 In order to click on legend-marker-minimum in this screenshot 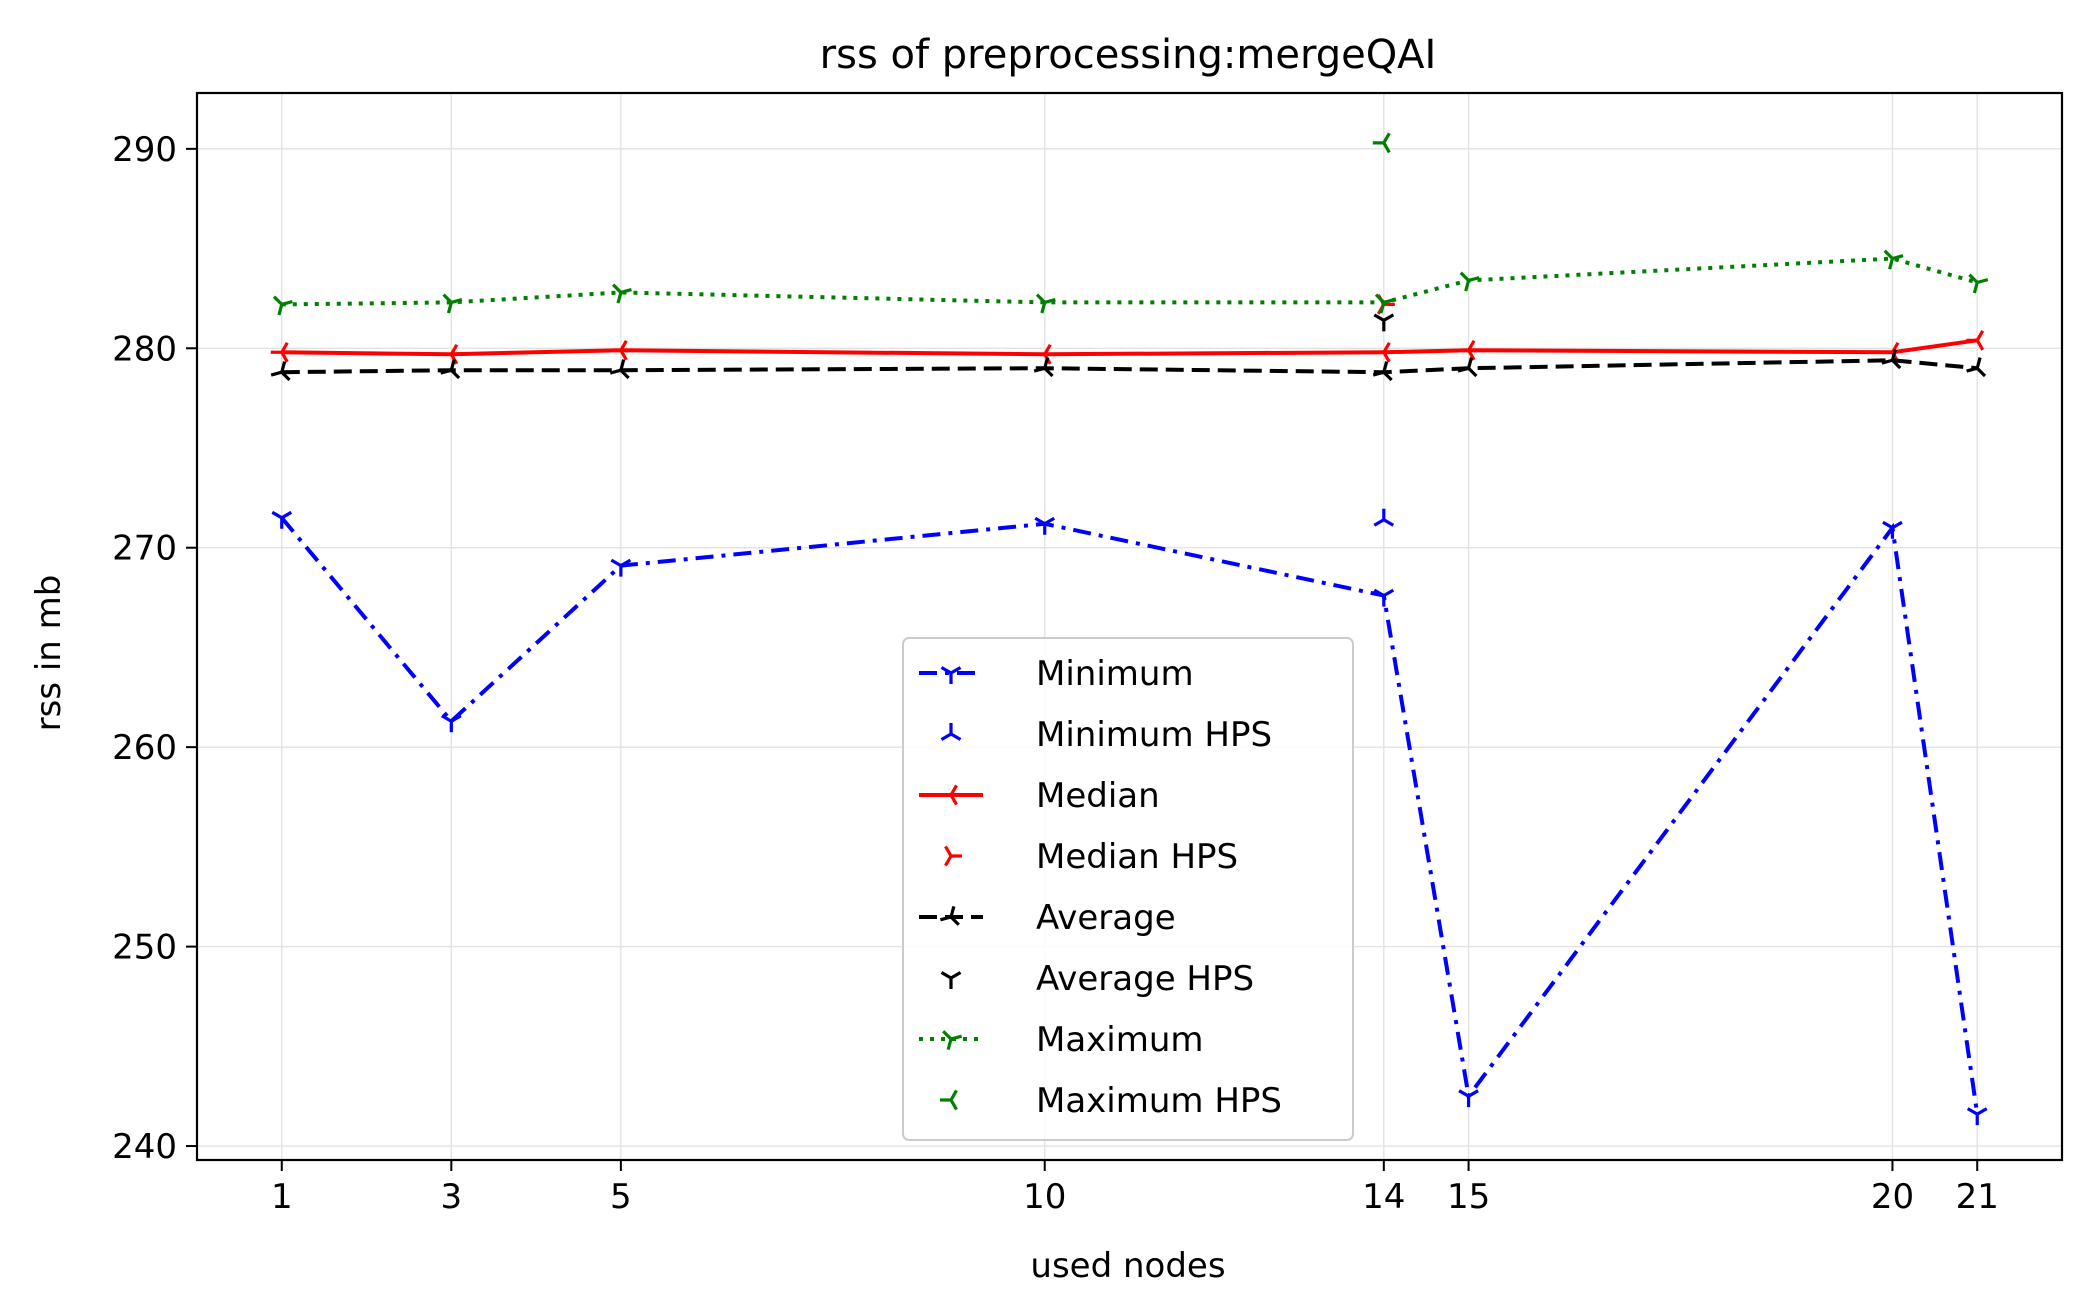, I will do `click(951, 675)`.